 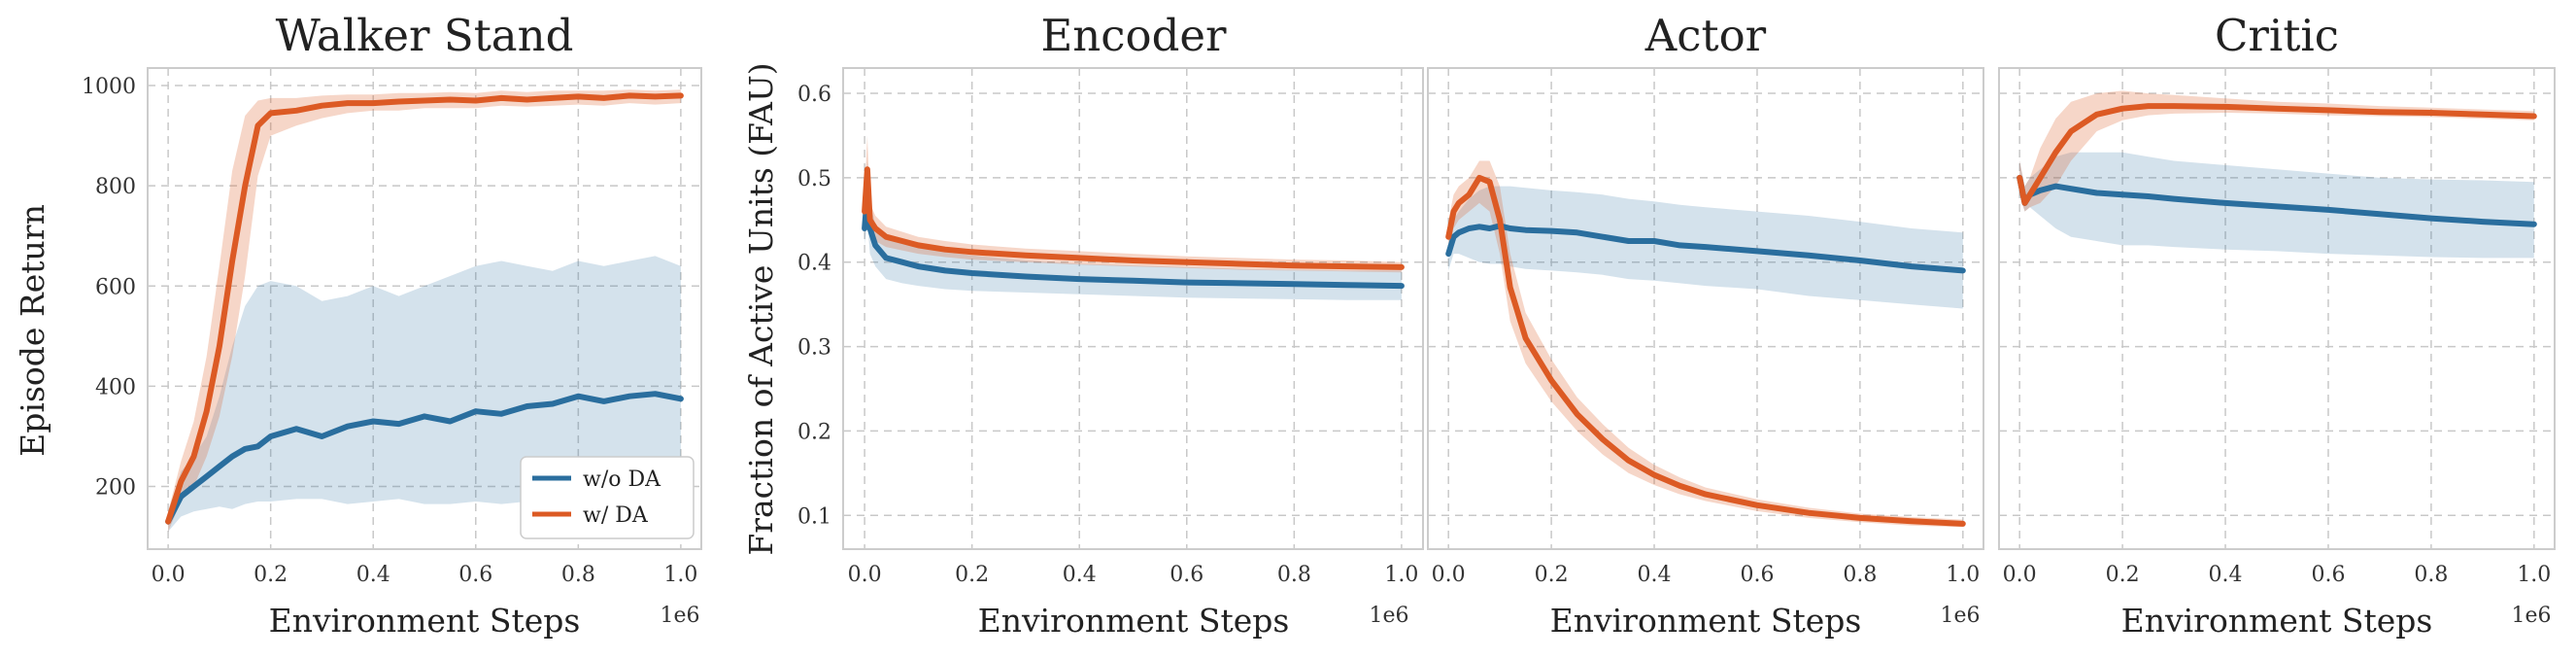 What do you see at coordinates (1133, 35) in the screenshot?
I see `panel-title: Encoder` at bounding box center [1133, 35].